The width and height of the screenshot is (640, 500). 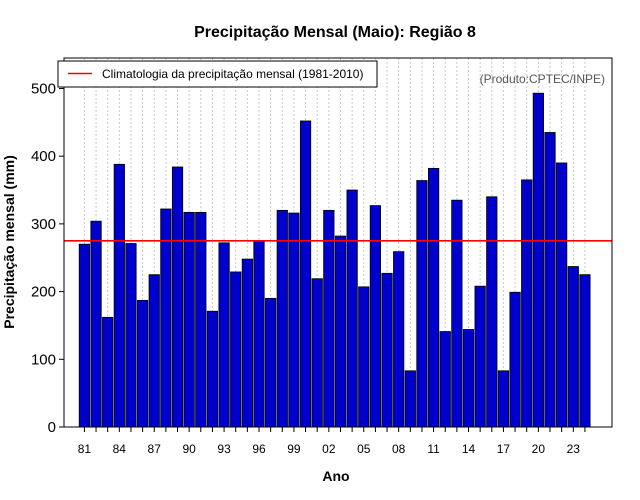 What do you see at coordinates (329, 449) in the screenshot?
I see `x-tick-label: 02` at bounding box center [329, 449].